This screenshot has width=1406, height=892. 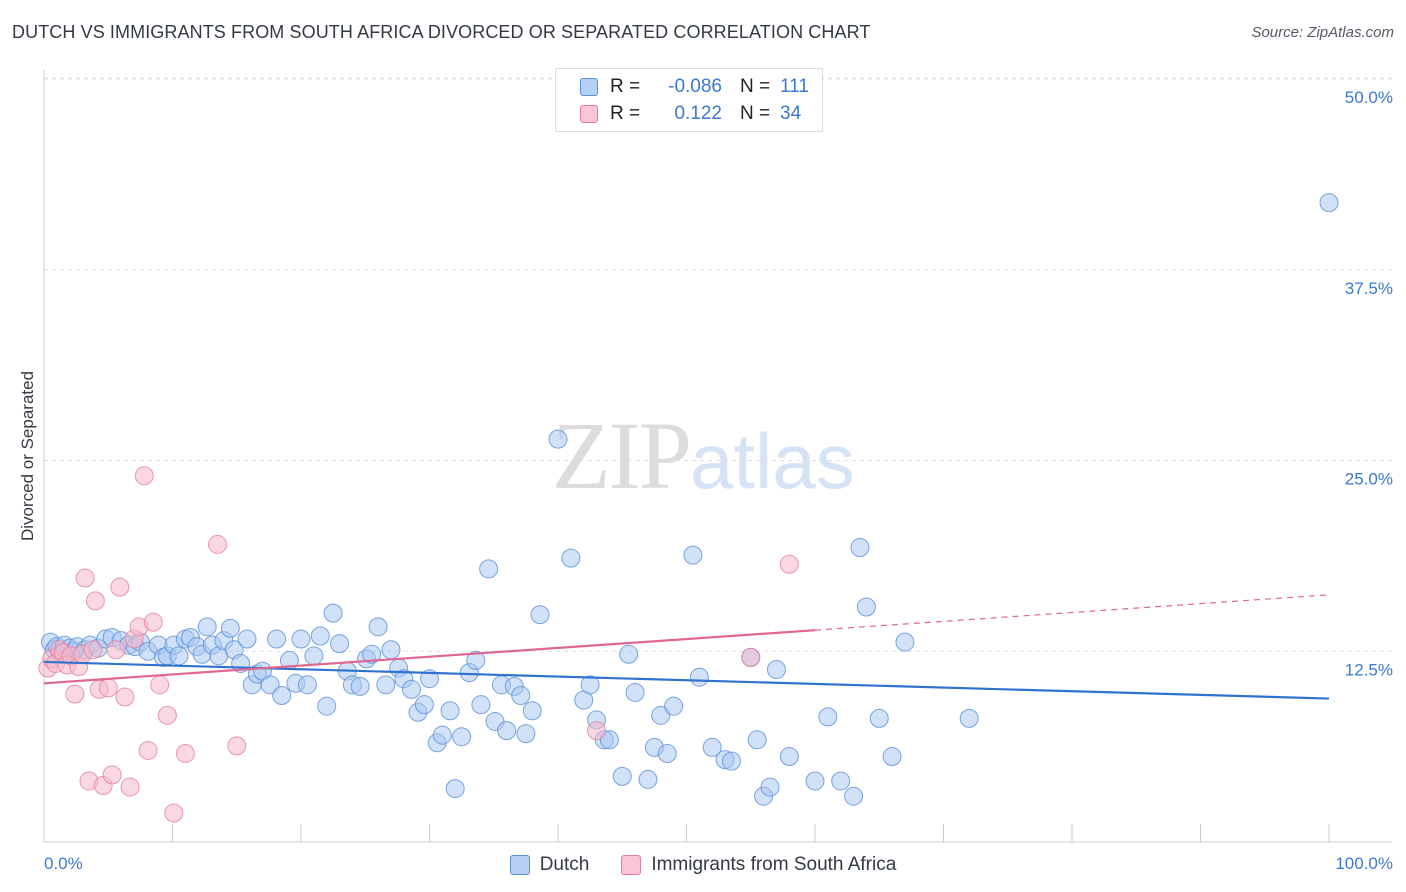 What do you see at coordinates (589, 87) in the screenshot?
I see `legend-swatch-dutch` at bounding box center [589, 87].